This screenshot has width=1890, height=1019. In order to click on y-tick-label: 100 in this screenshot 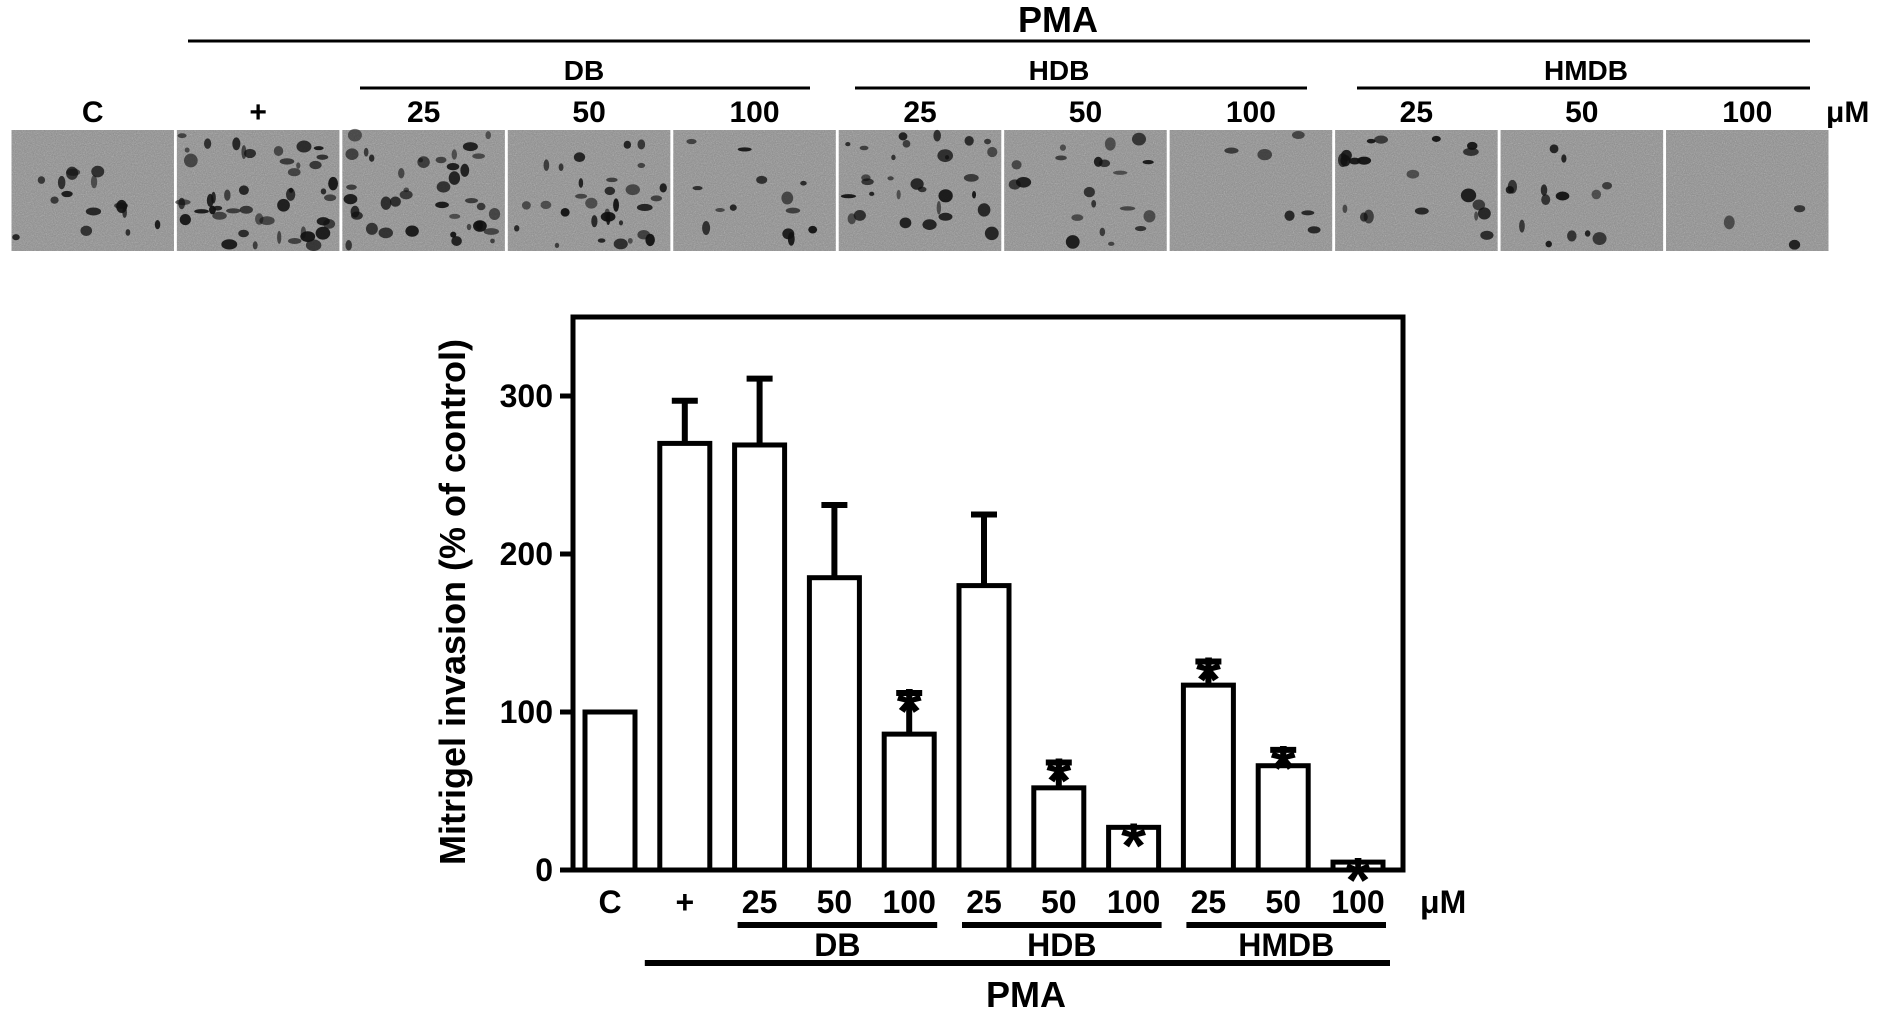, I will do `click(526, 712)`.